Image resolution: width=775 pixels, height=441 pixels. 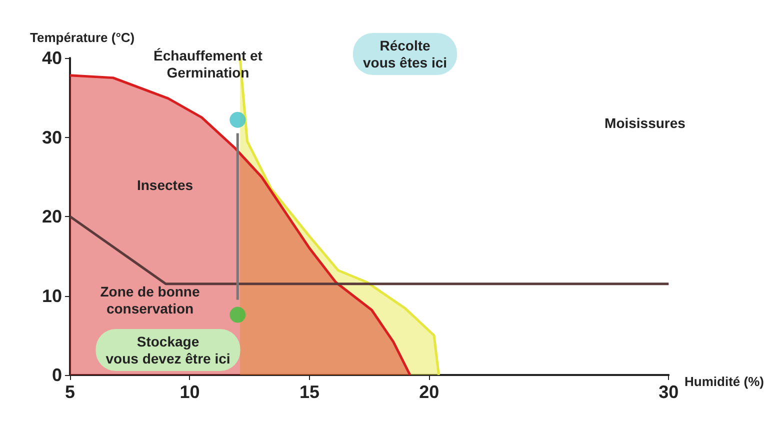 What do you see at coordinates (309, 392) in the screenshot?
I see `x-tick-label: 15` at bounding box center [309, 392].